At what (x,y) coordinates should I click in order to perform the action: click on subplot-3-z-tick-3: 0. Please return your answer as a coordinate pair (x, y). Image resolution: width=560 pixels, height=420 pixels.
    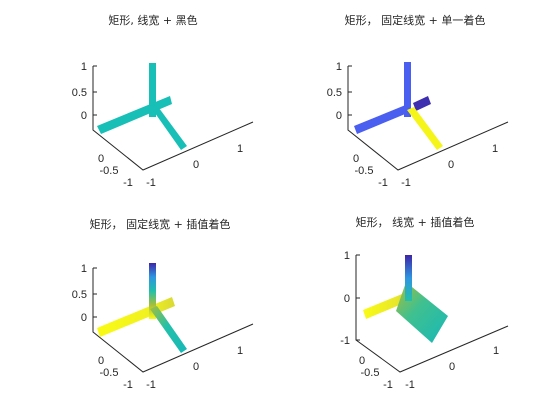
    Looking at the image, I should click on (84, 318).